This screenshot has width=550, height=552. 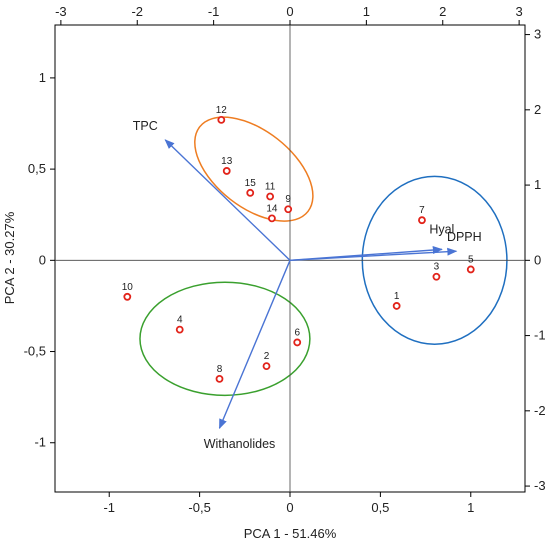 What do you see at coordinates (180, 320) in the screenshot?
I see `point-label-4: 4` at bounding box center [180, 320].